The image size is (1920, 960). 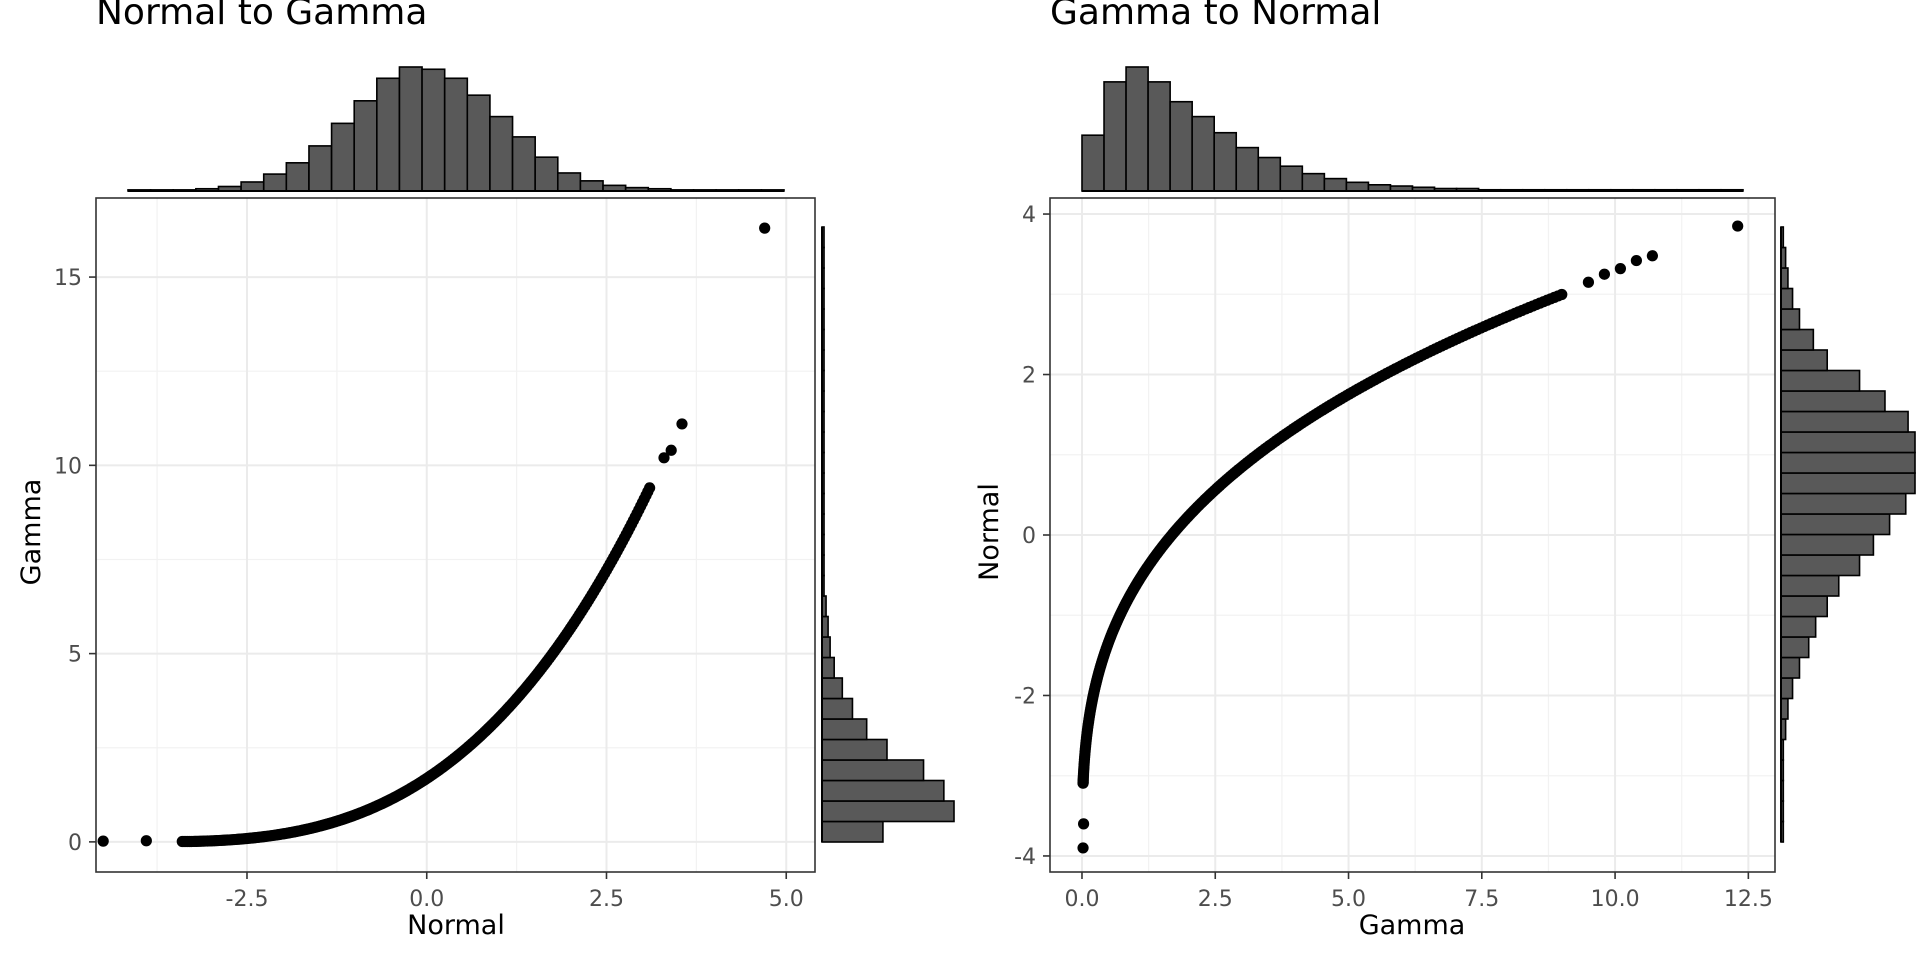 I want to click on y-tick-label: -4, so click(x=1025, y=857).